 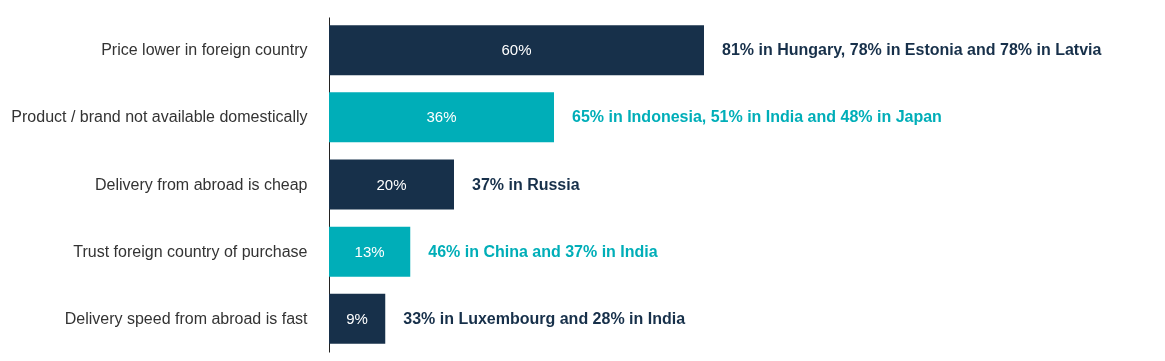 I want to click on annotation: 65% in Indonesia, 51% in India and 48% in Japan, so click(x=757, y=117).